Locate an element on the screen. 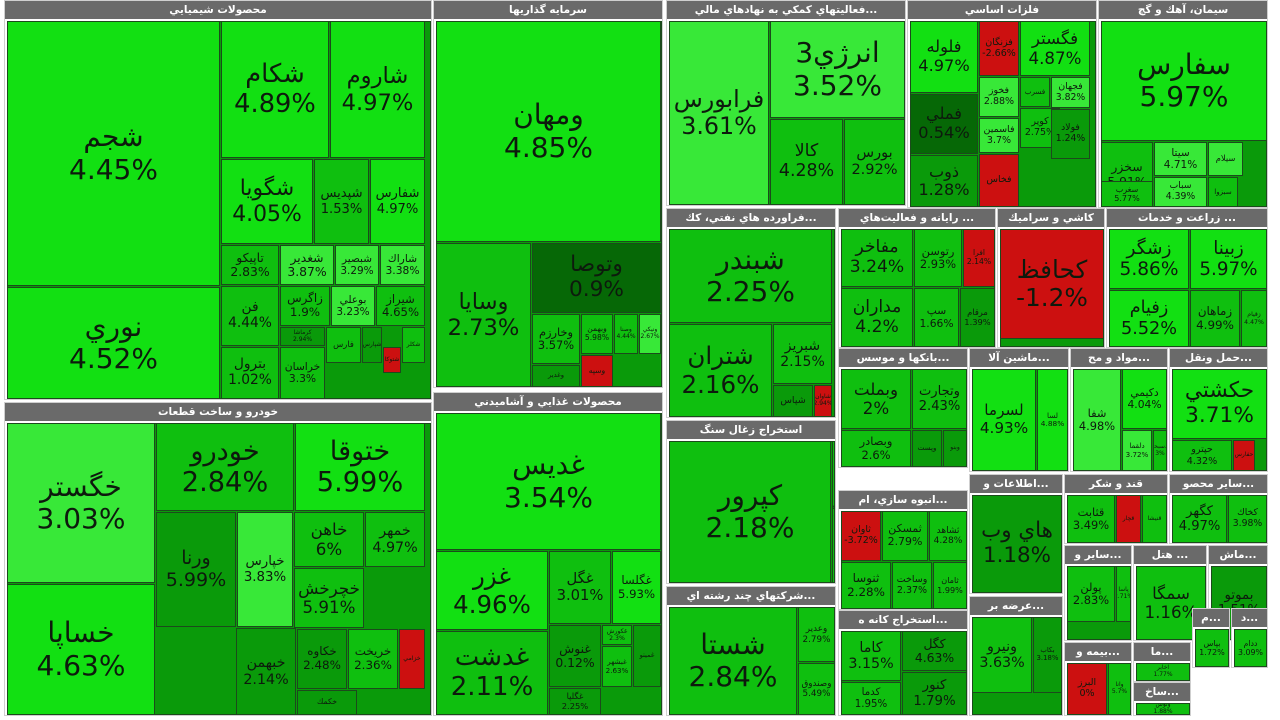 The height and width of the screenshot is (720, 1280). stock-tile: سپ 1.66% is located at coordinates (936, 317).